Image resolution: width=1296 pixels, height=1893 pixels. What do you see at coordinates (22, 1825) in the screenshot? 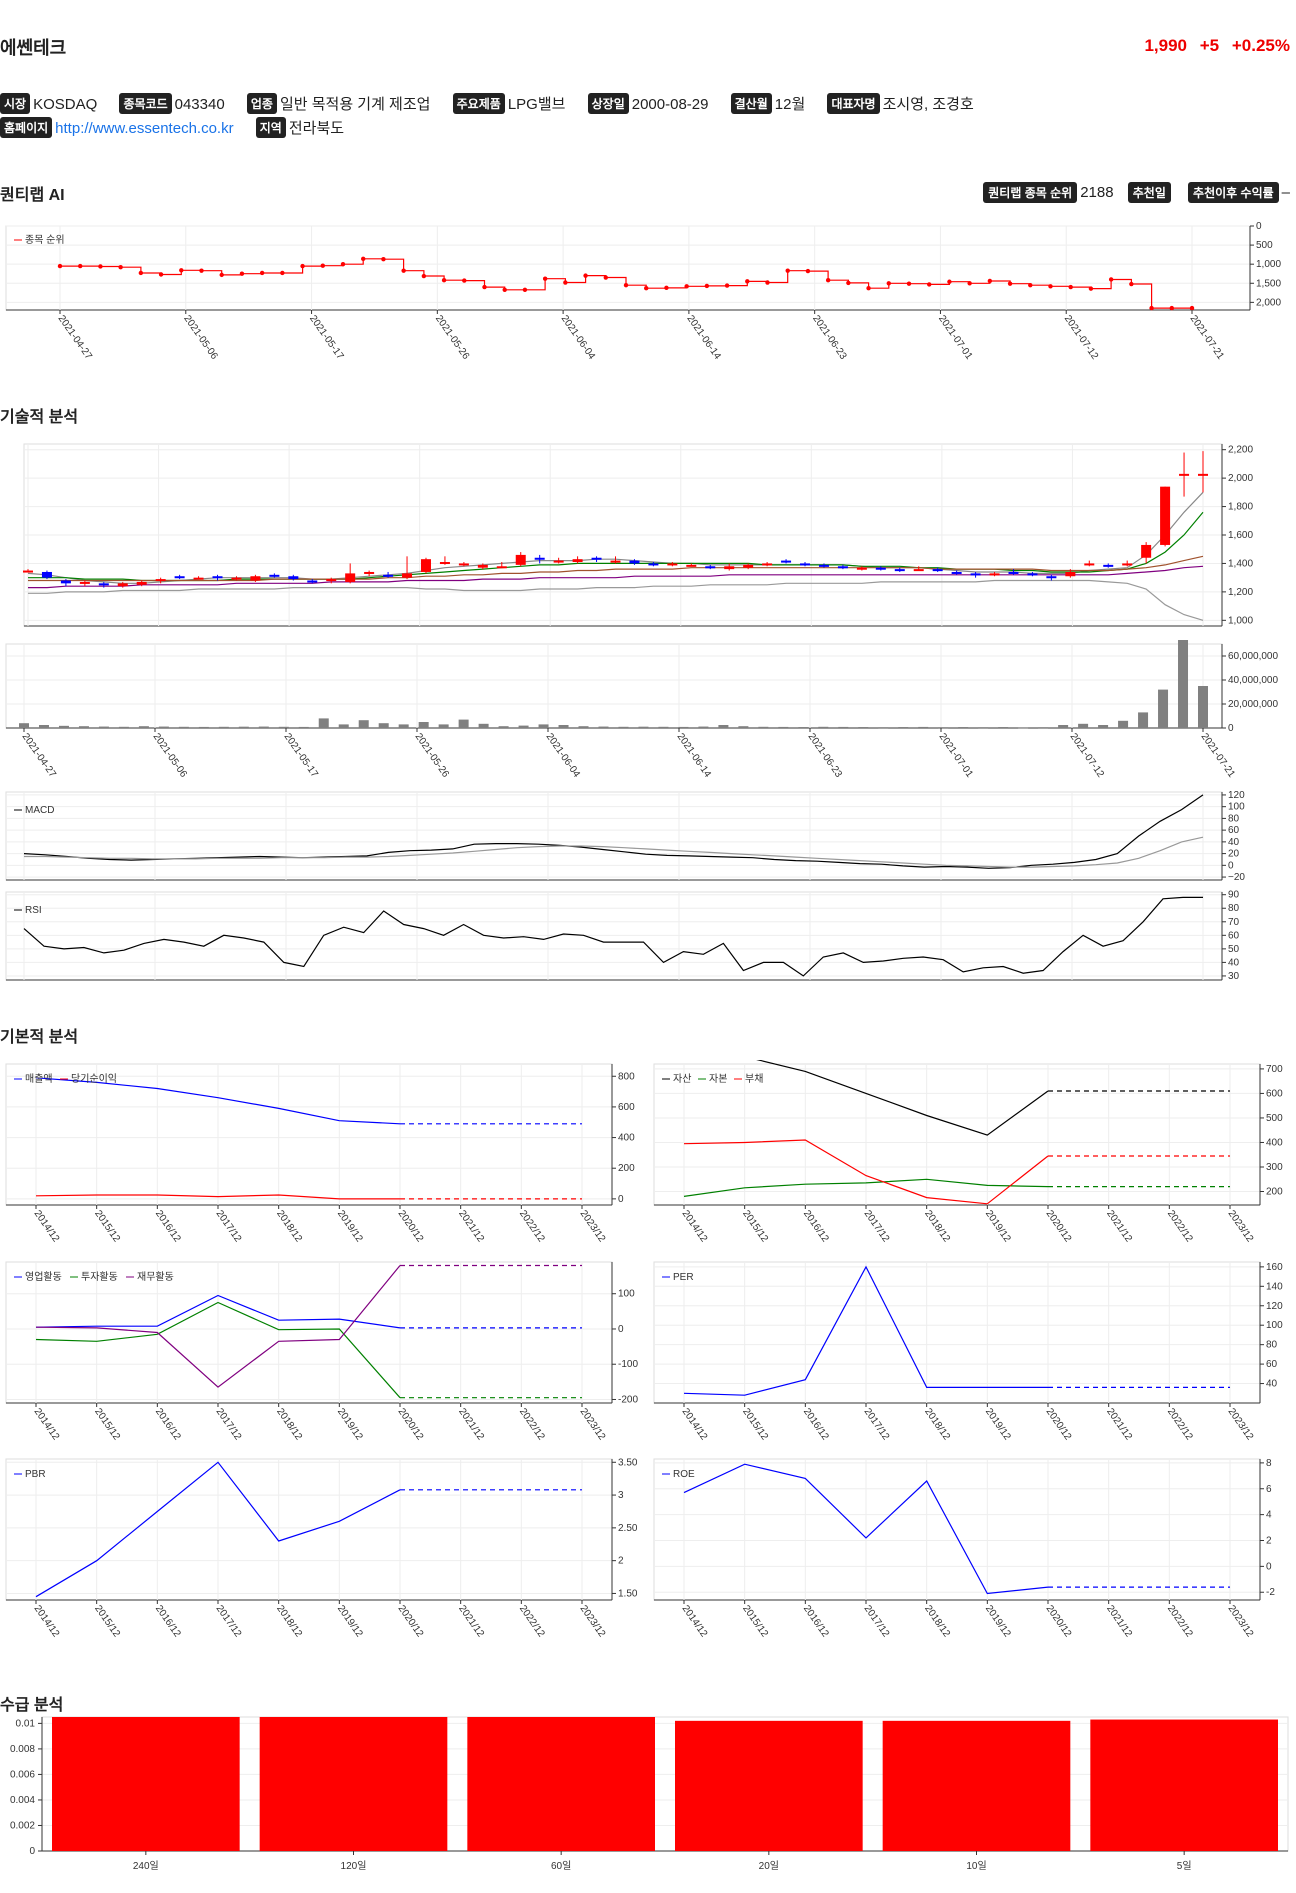
I see `y-tick-label: 0.002` at bounding box center [22, 1825].